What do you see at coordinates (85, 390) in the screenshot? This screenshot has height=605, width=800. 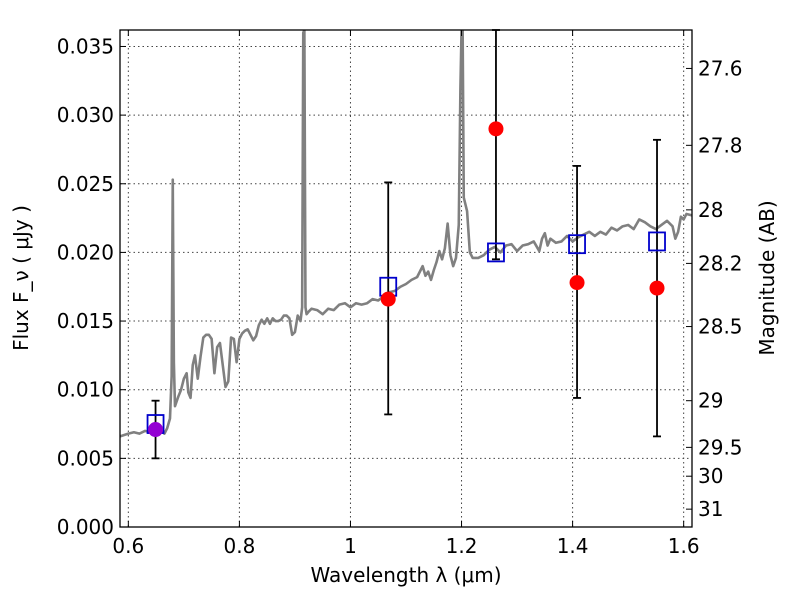 I see `y-tick-label: 0.010` at bounding box center [85, 390].